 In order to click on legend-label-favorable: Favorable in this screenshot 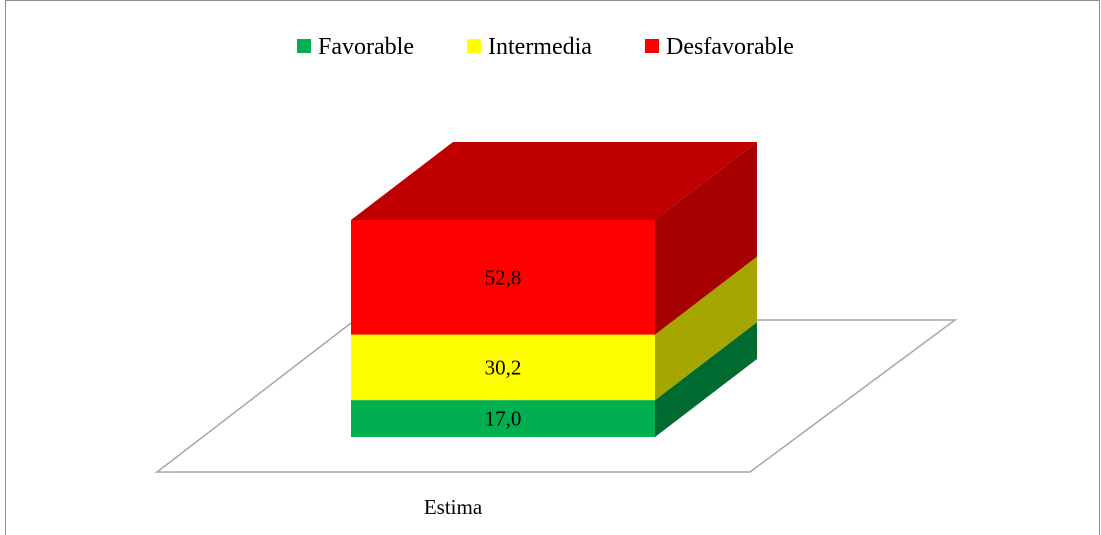, I will do `click(366, 47)`.